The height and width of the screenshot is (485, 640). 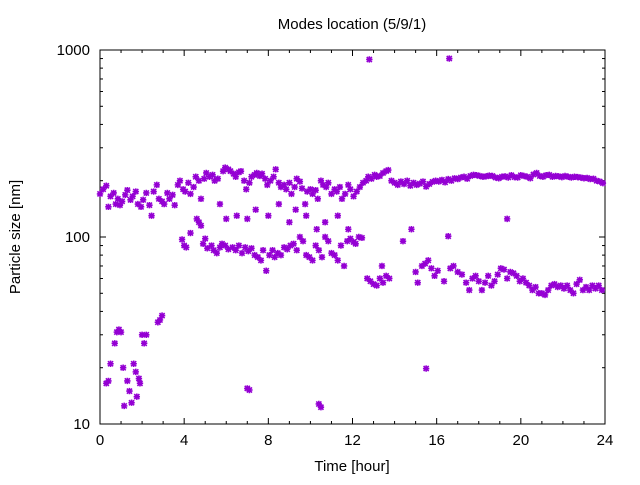 What do you see at coordinates (77, 237) in the screenshot?
I see `y-tick-label: 100` at bounding box center [77, 237].